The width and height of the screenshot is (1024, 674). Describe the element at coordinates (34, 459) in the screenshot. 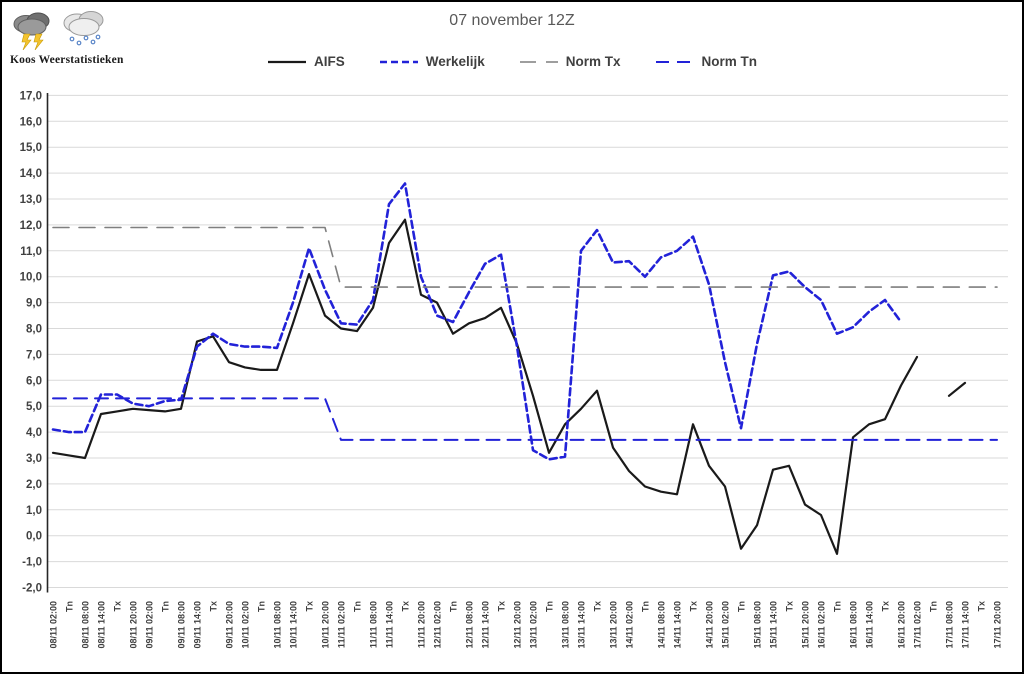

I see `y-tick-label: 3,0` at that location.